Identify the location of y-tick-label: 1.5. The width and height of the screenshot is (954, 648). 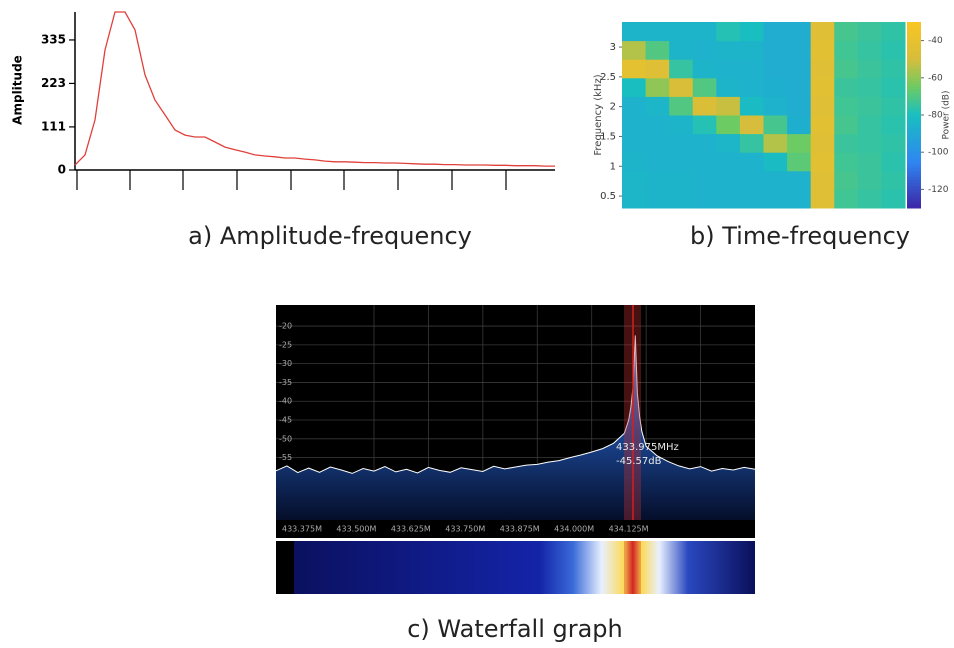
(608, 136).